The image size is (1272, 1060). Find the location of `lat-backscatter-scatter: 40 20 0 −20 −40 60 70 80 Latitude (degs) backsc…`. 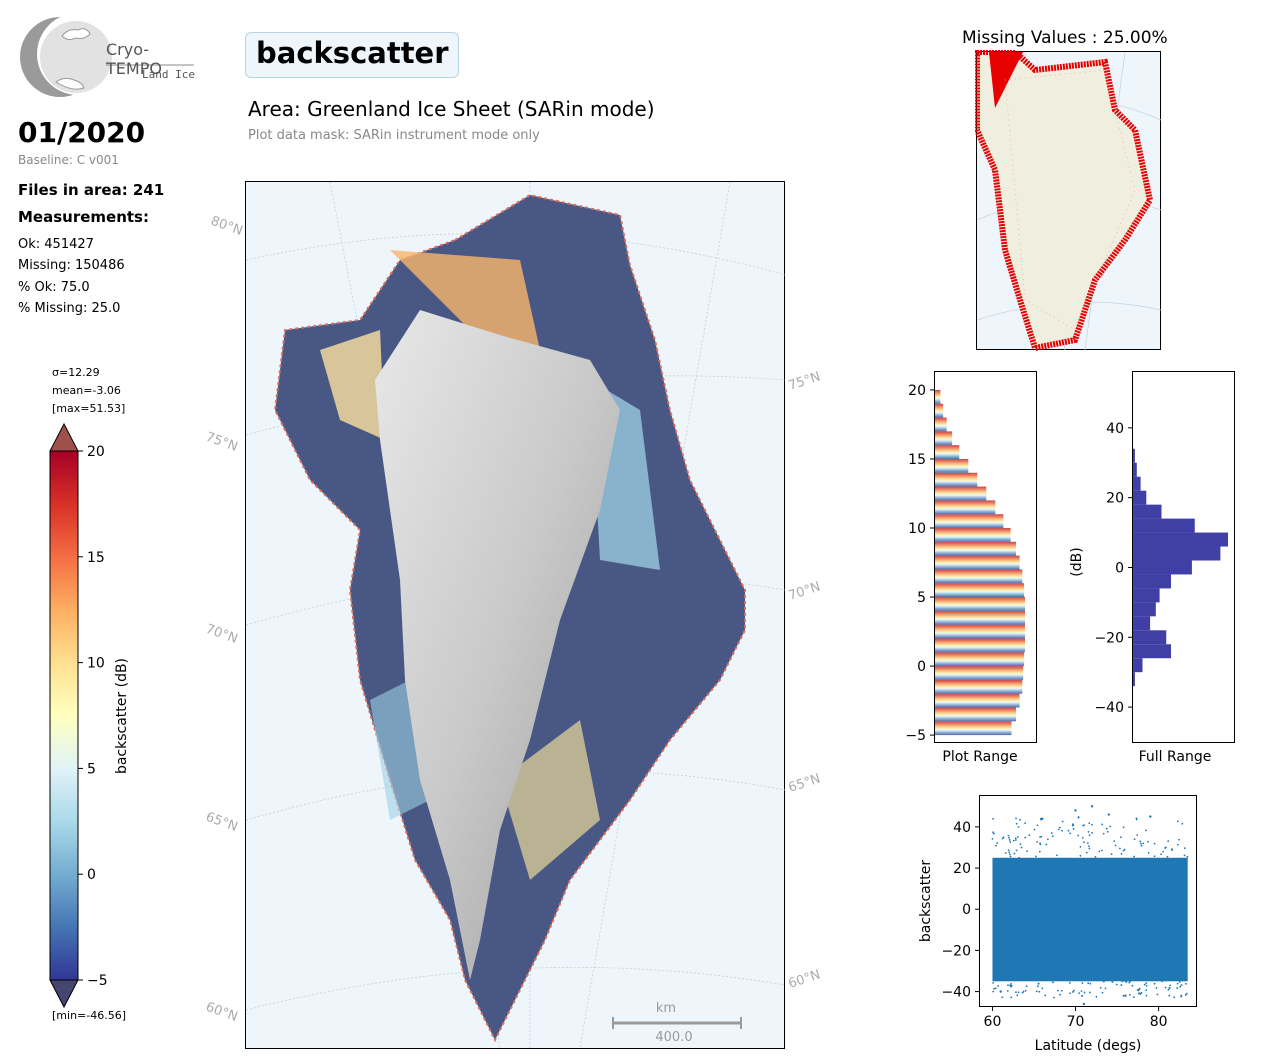

lat-backscatter-scatter: 40 20 0 −20 −40 60 70 80 Latitude (degs) backsc… is located at coordinates (1057, 924).